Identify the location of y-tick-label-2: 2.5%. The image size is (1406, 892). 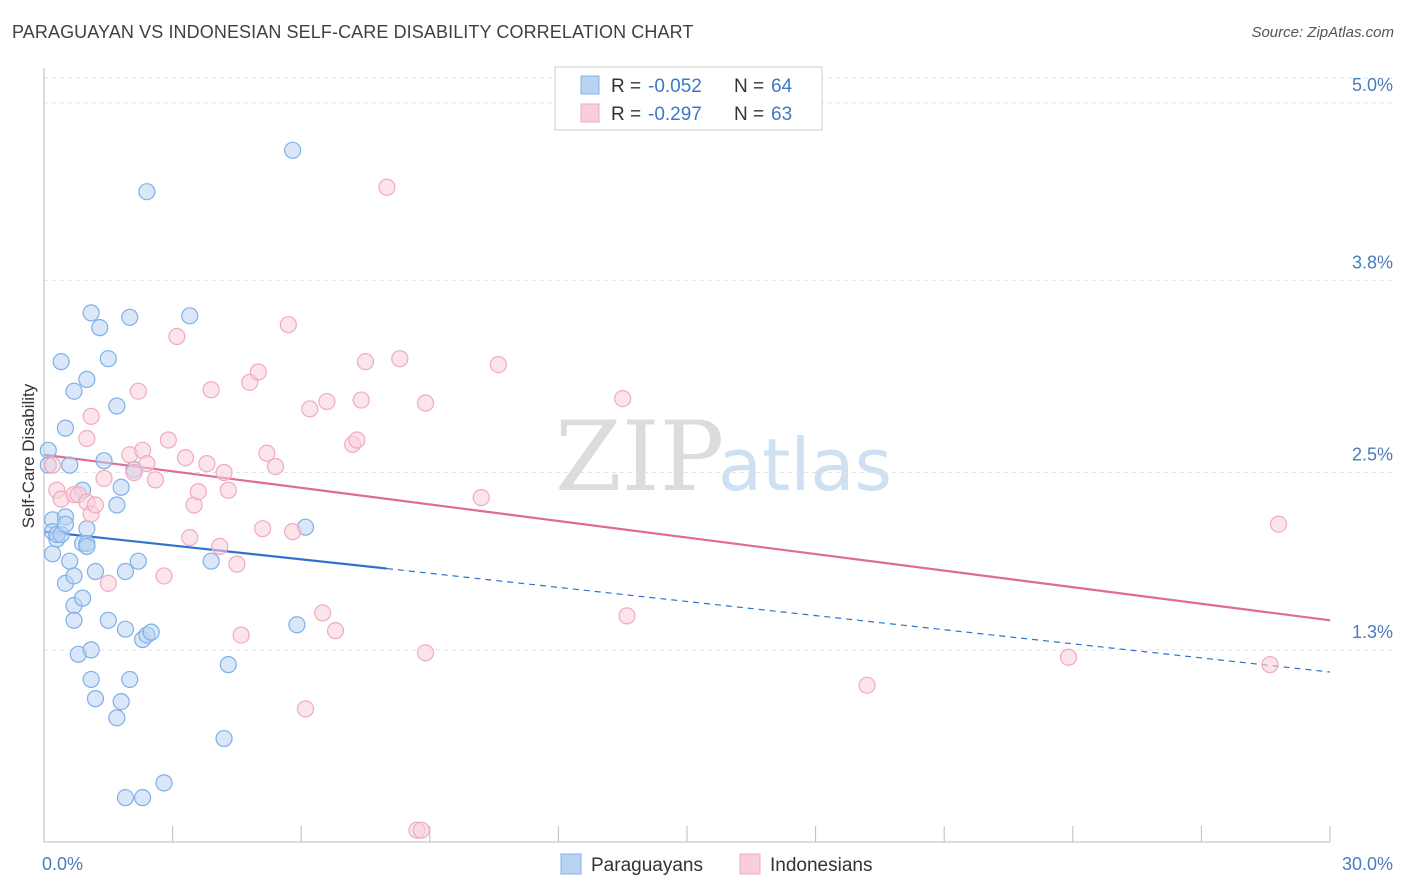
(1372, 455).